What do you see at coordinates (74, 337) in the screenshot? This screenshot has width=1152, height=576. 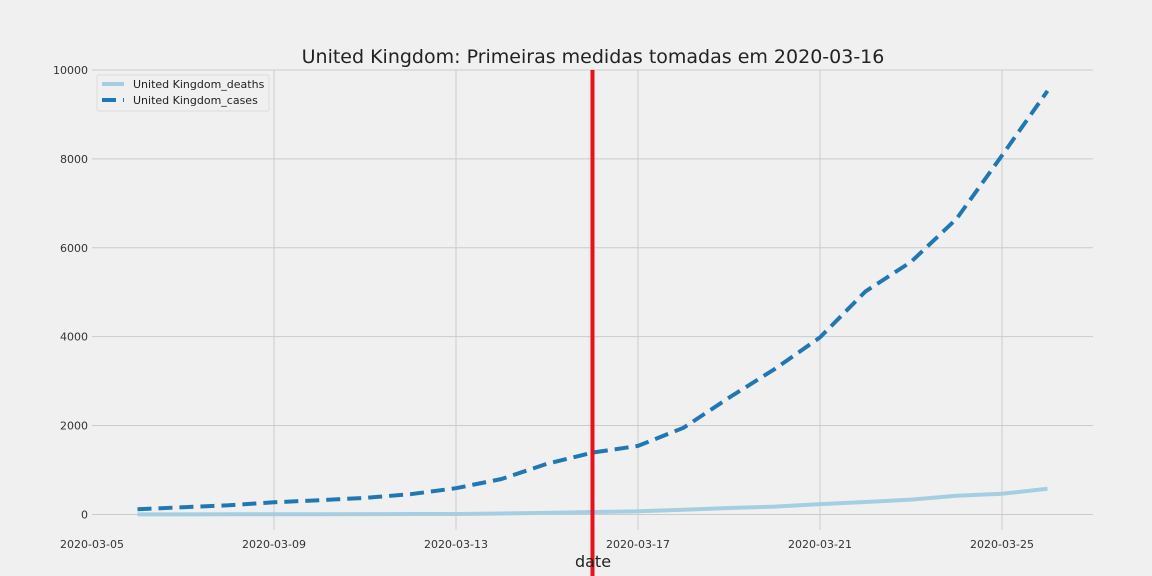 I see `y-tick-label: 4000` at bounding box center [74, 337].